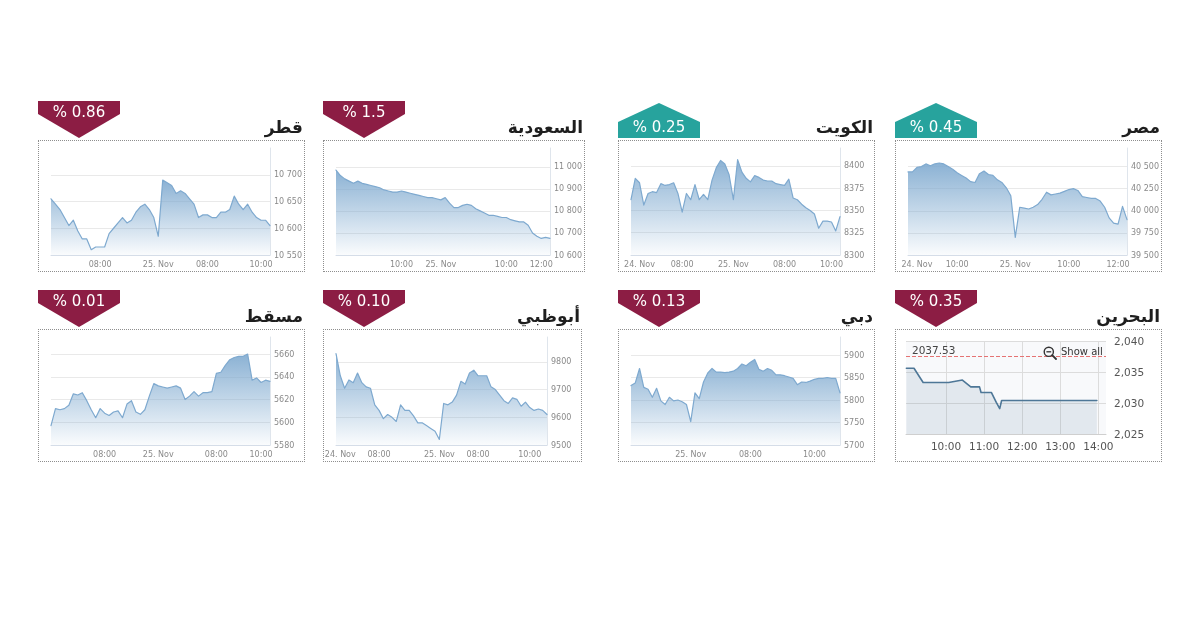 This screenshot has height=627, width=1200. What do you see at coordinates (1145, 167) in the screenshot?
I see `y-tick-label: 40 500` at bounding box center [1145, 167].